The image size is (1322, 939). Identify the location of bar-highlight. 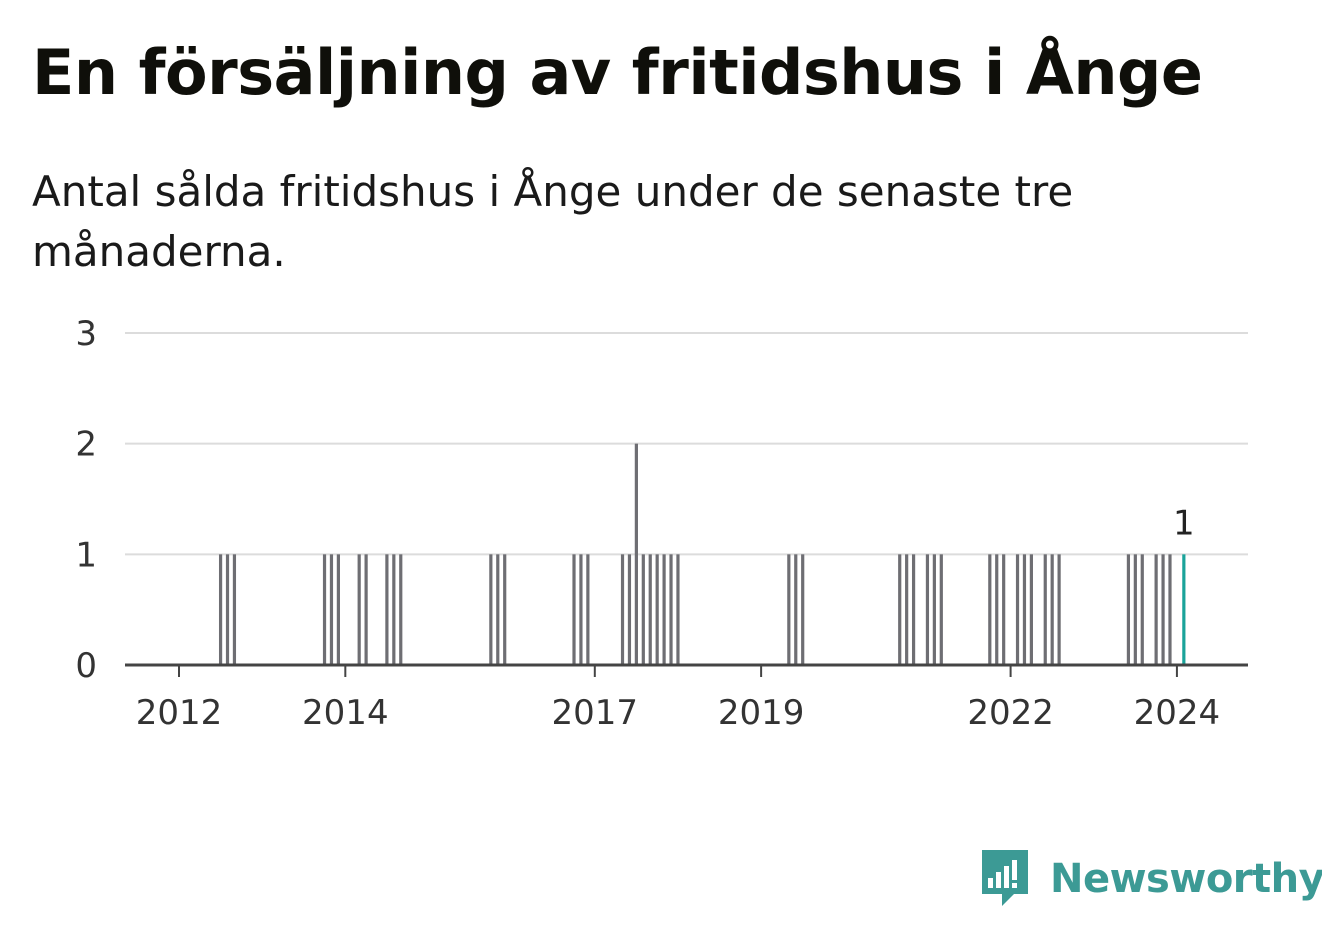
(1184, 609).